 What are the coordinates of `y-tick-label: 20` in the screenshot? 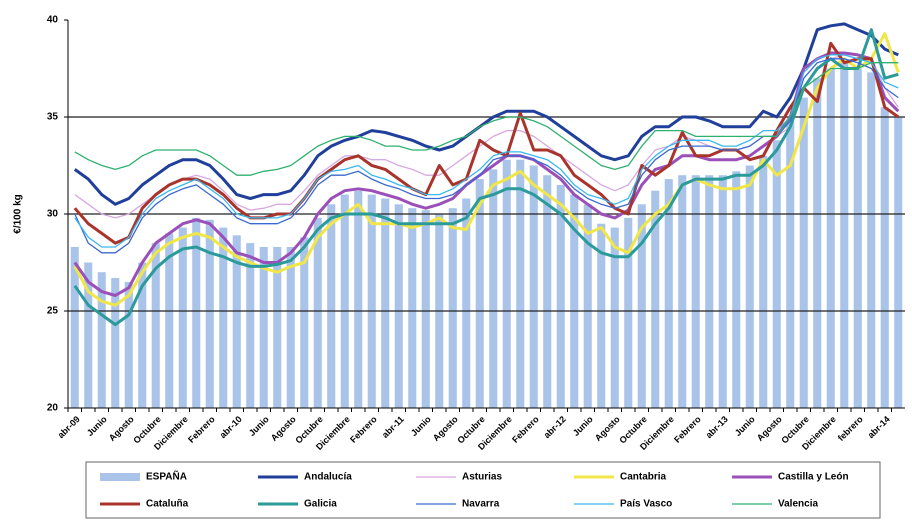 It's located at (53, 408).